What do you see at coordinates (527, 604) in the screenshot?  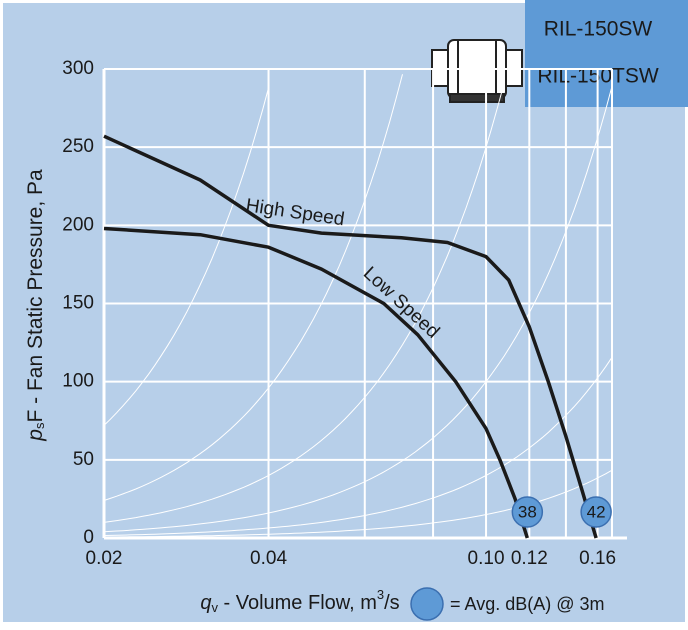 I see `legend-text: = Avg. dB(A) @ 3m` at bounding box center [527, 604].